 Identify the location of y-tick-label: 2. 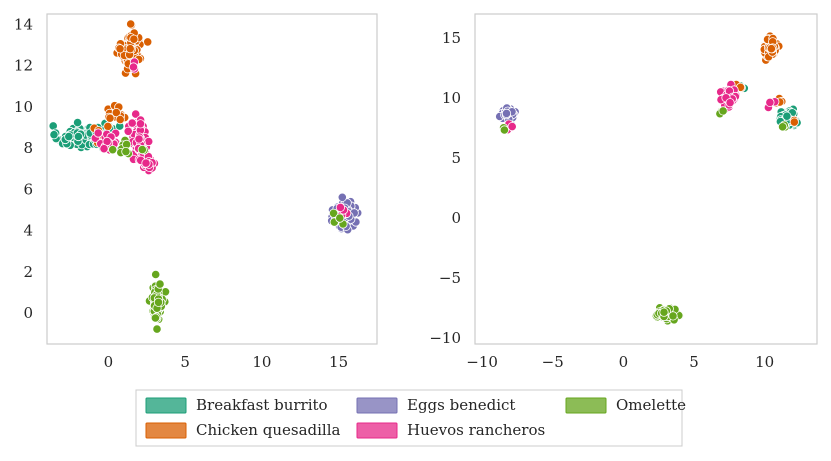
(28, 272).